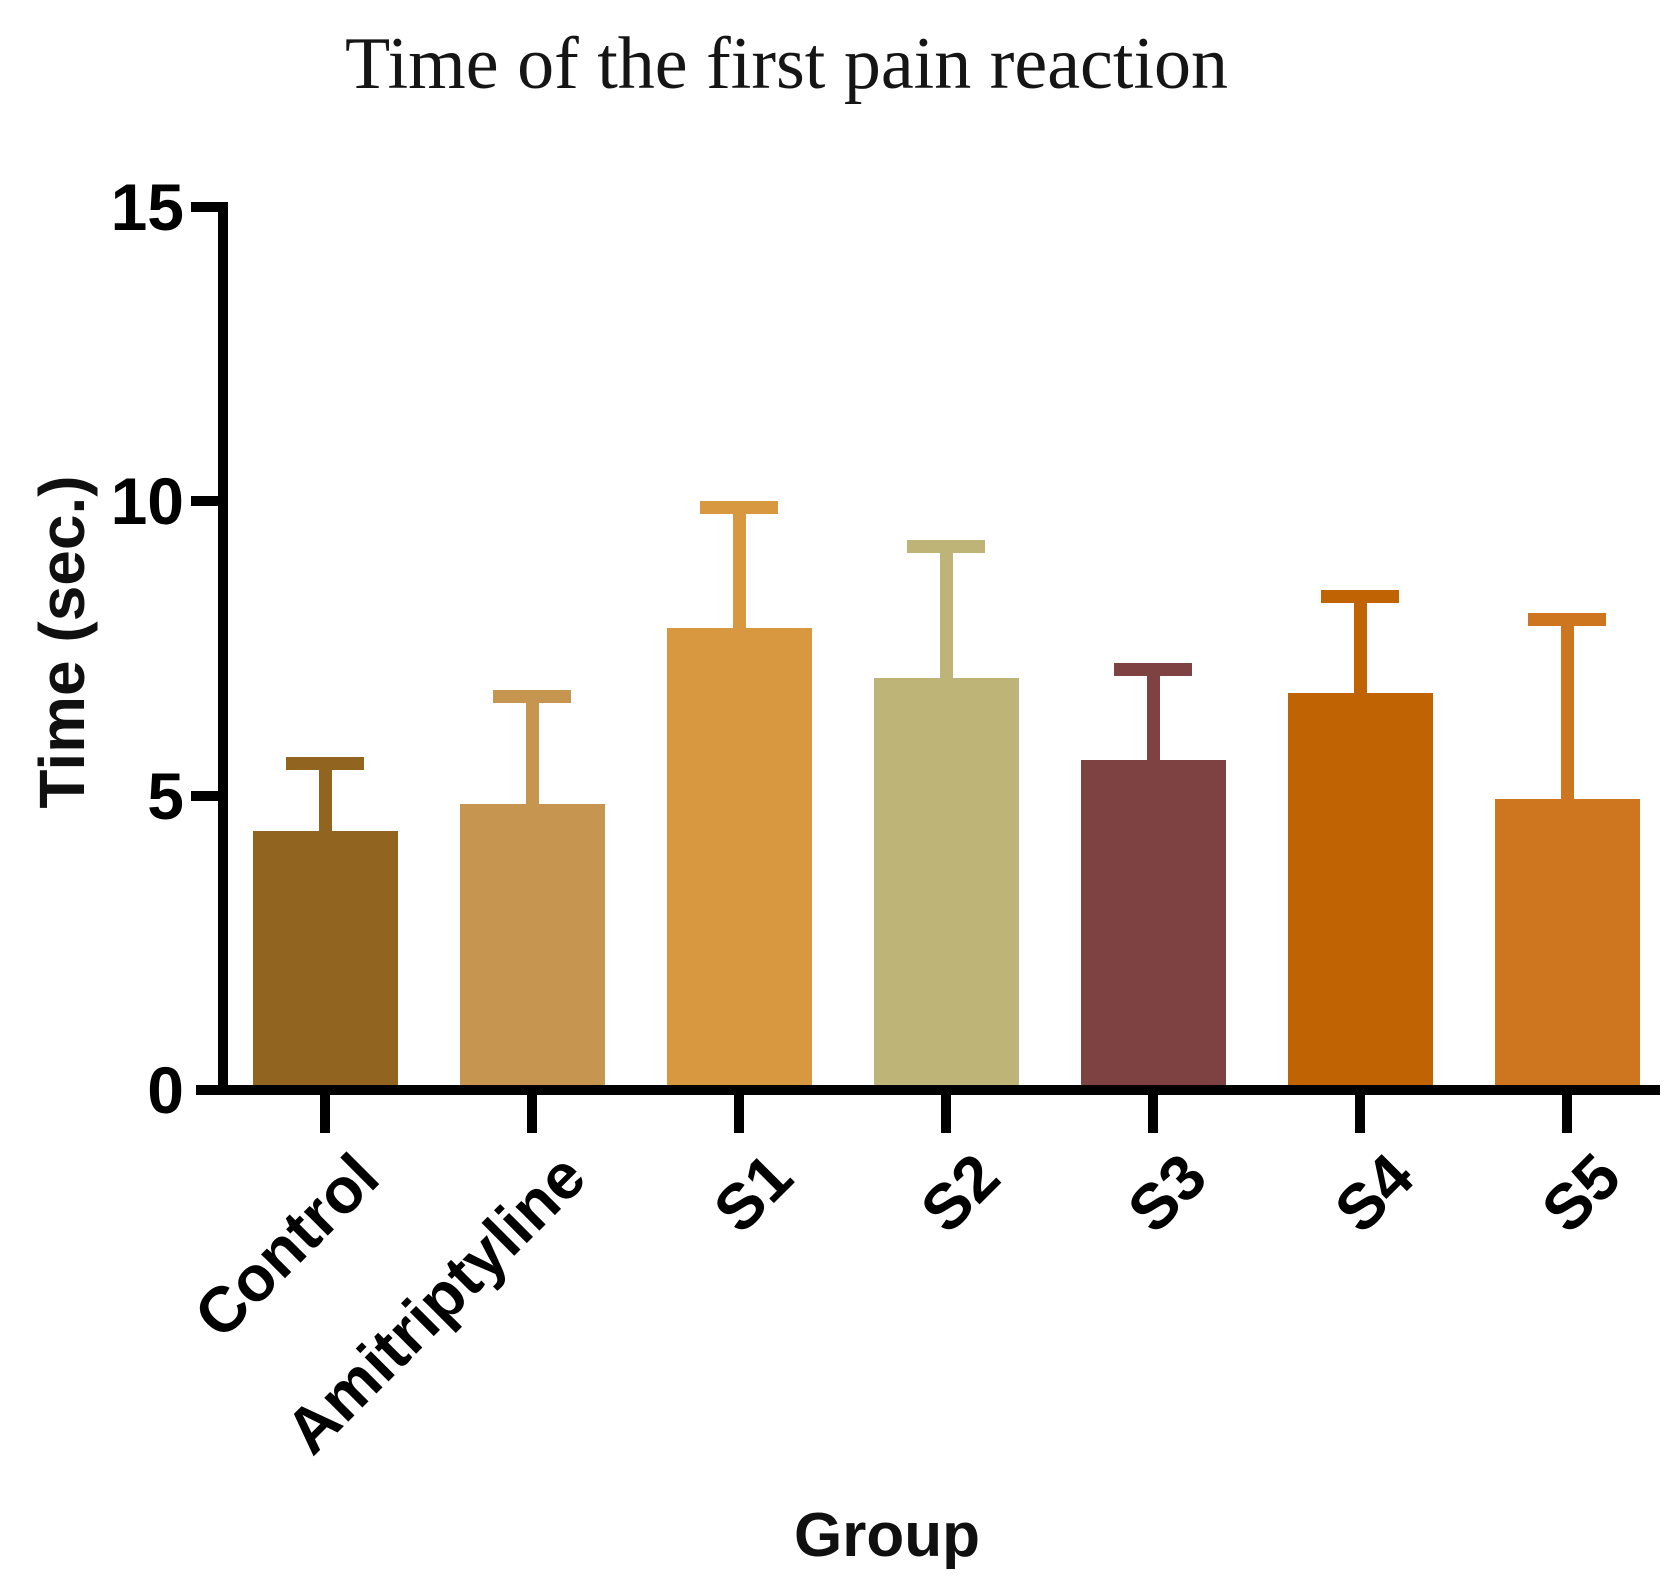  I want to click on error-bar-cap-s2, so click(946, 546).